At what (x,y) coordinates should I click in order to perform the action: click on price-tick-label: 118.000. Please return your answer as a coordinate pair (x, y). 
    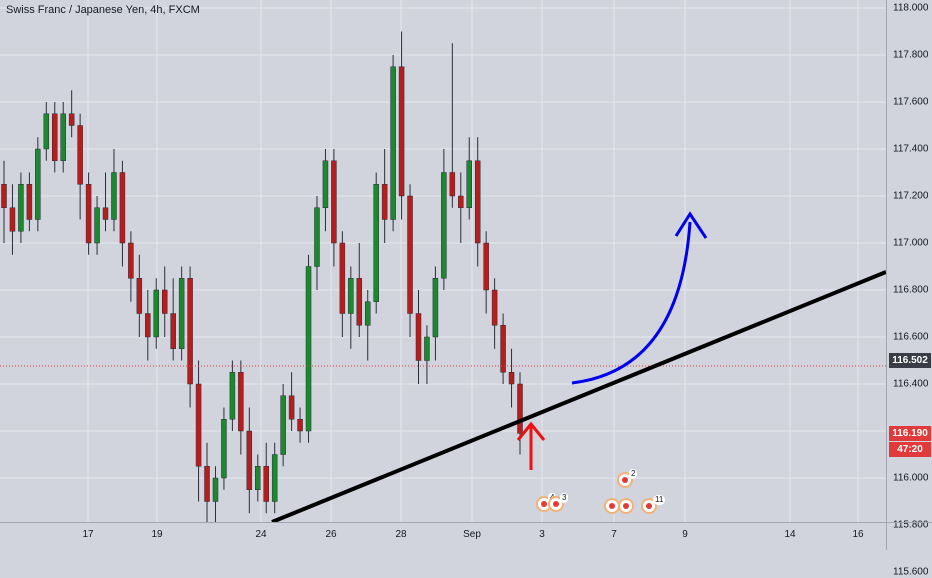
    Looking at the image, I should click on (911, 8).